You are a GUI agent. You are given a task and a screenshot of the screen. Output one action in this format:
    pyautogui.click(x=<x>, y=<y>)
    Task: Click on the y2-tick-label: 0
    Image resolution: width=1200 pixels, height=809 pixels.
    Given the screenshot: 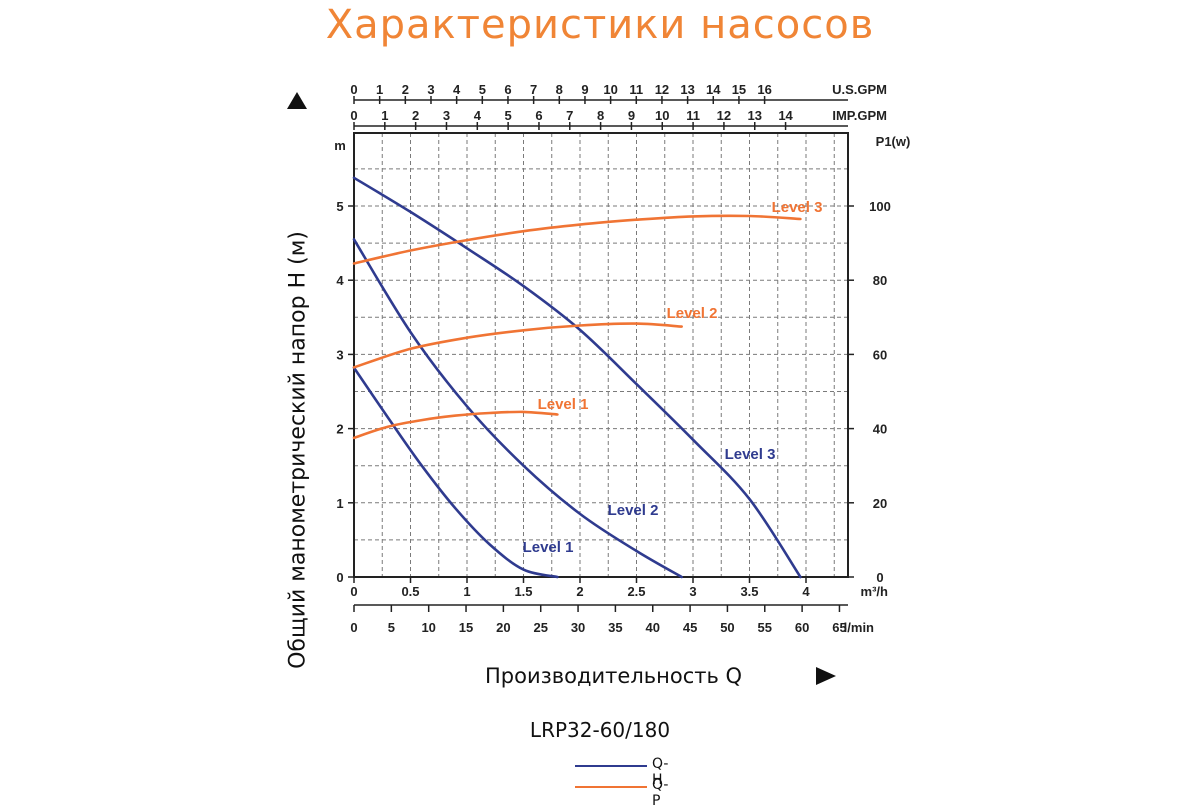 What is the action you would take?
    pyautogui.click(x=879, y=577)
    